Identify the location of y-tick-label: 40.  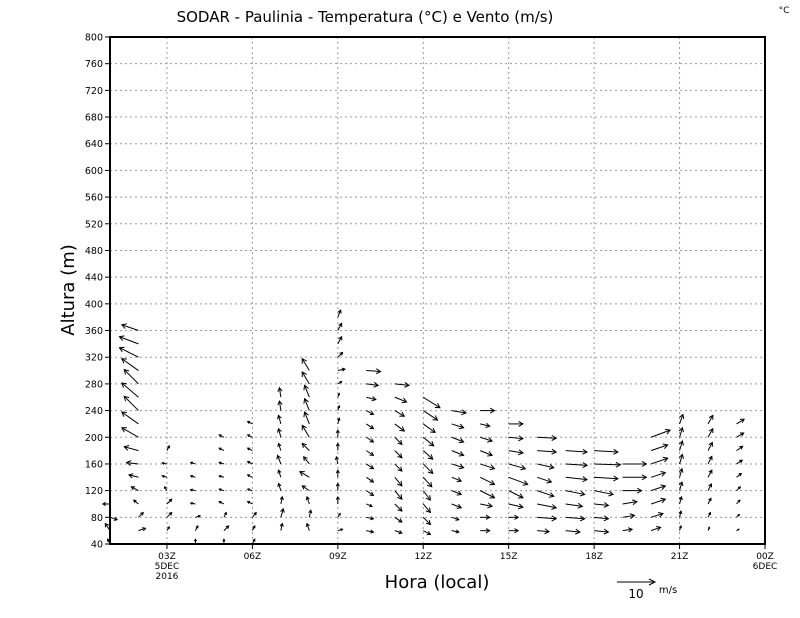
(97, 545).